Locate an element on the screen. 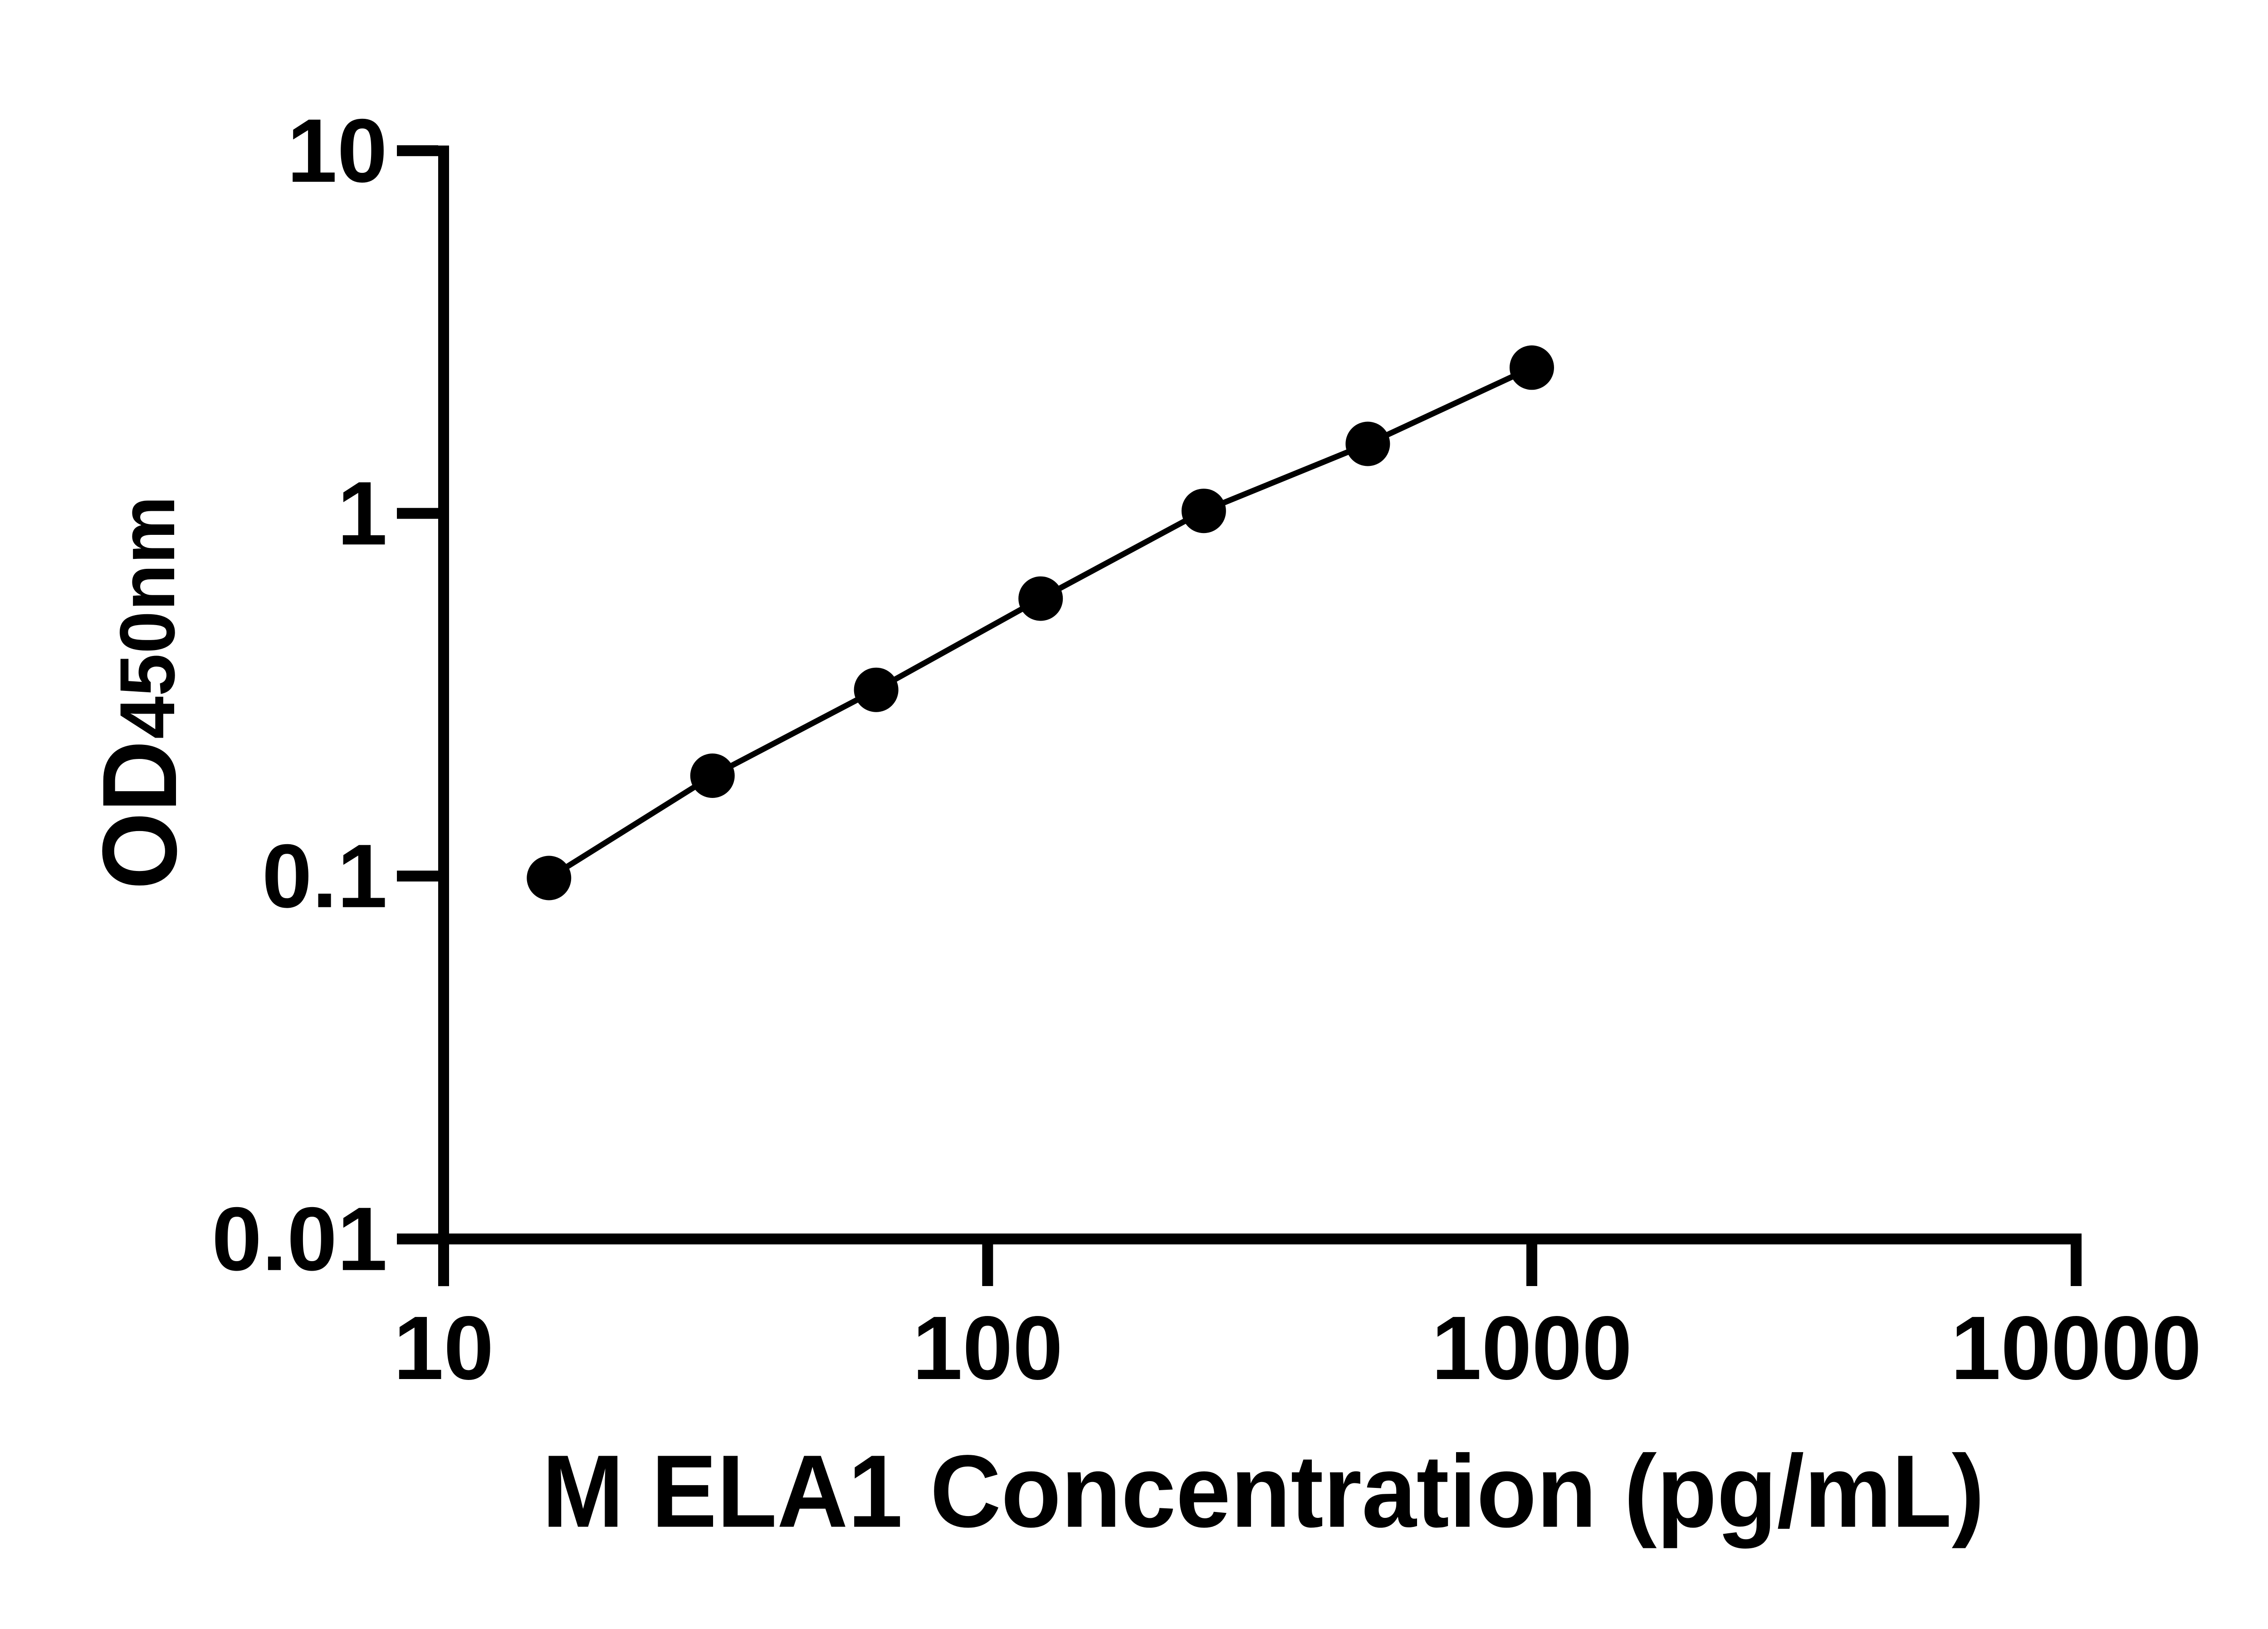  svg-text: 1 is located at coordinates (362, 513).